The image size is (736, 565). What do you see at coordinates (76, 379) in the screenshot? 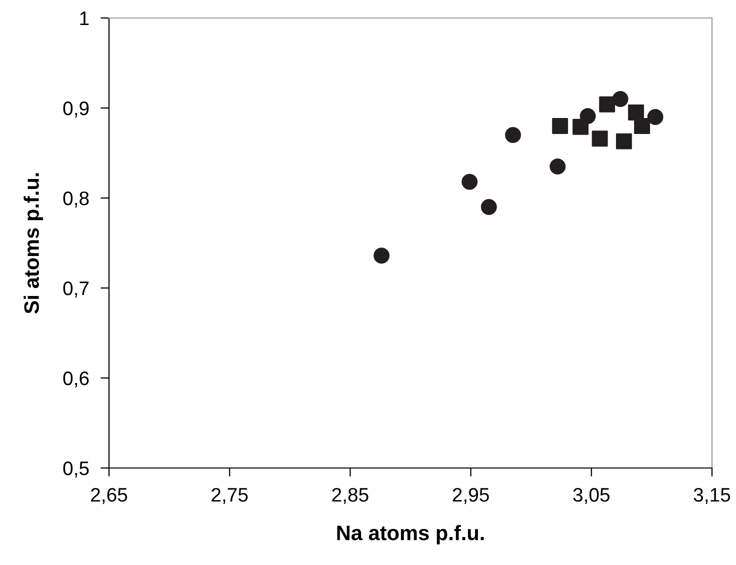
I see `y-tick-label: 0,6` at bounding box center [76, 379].